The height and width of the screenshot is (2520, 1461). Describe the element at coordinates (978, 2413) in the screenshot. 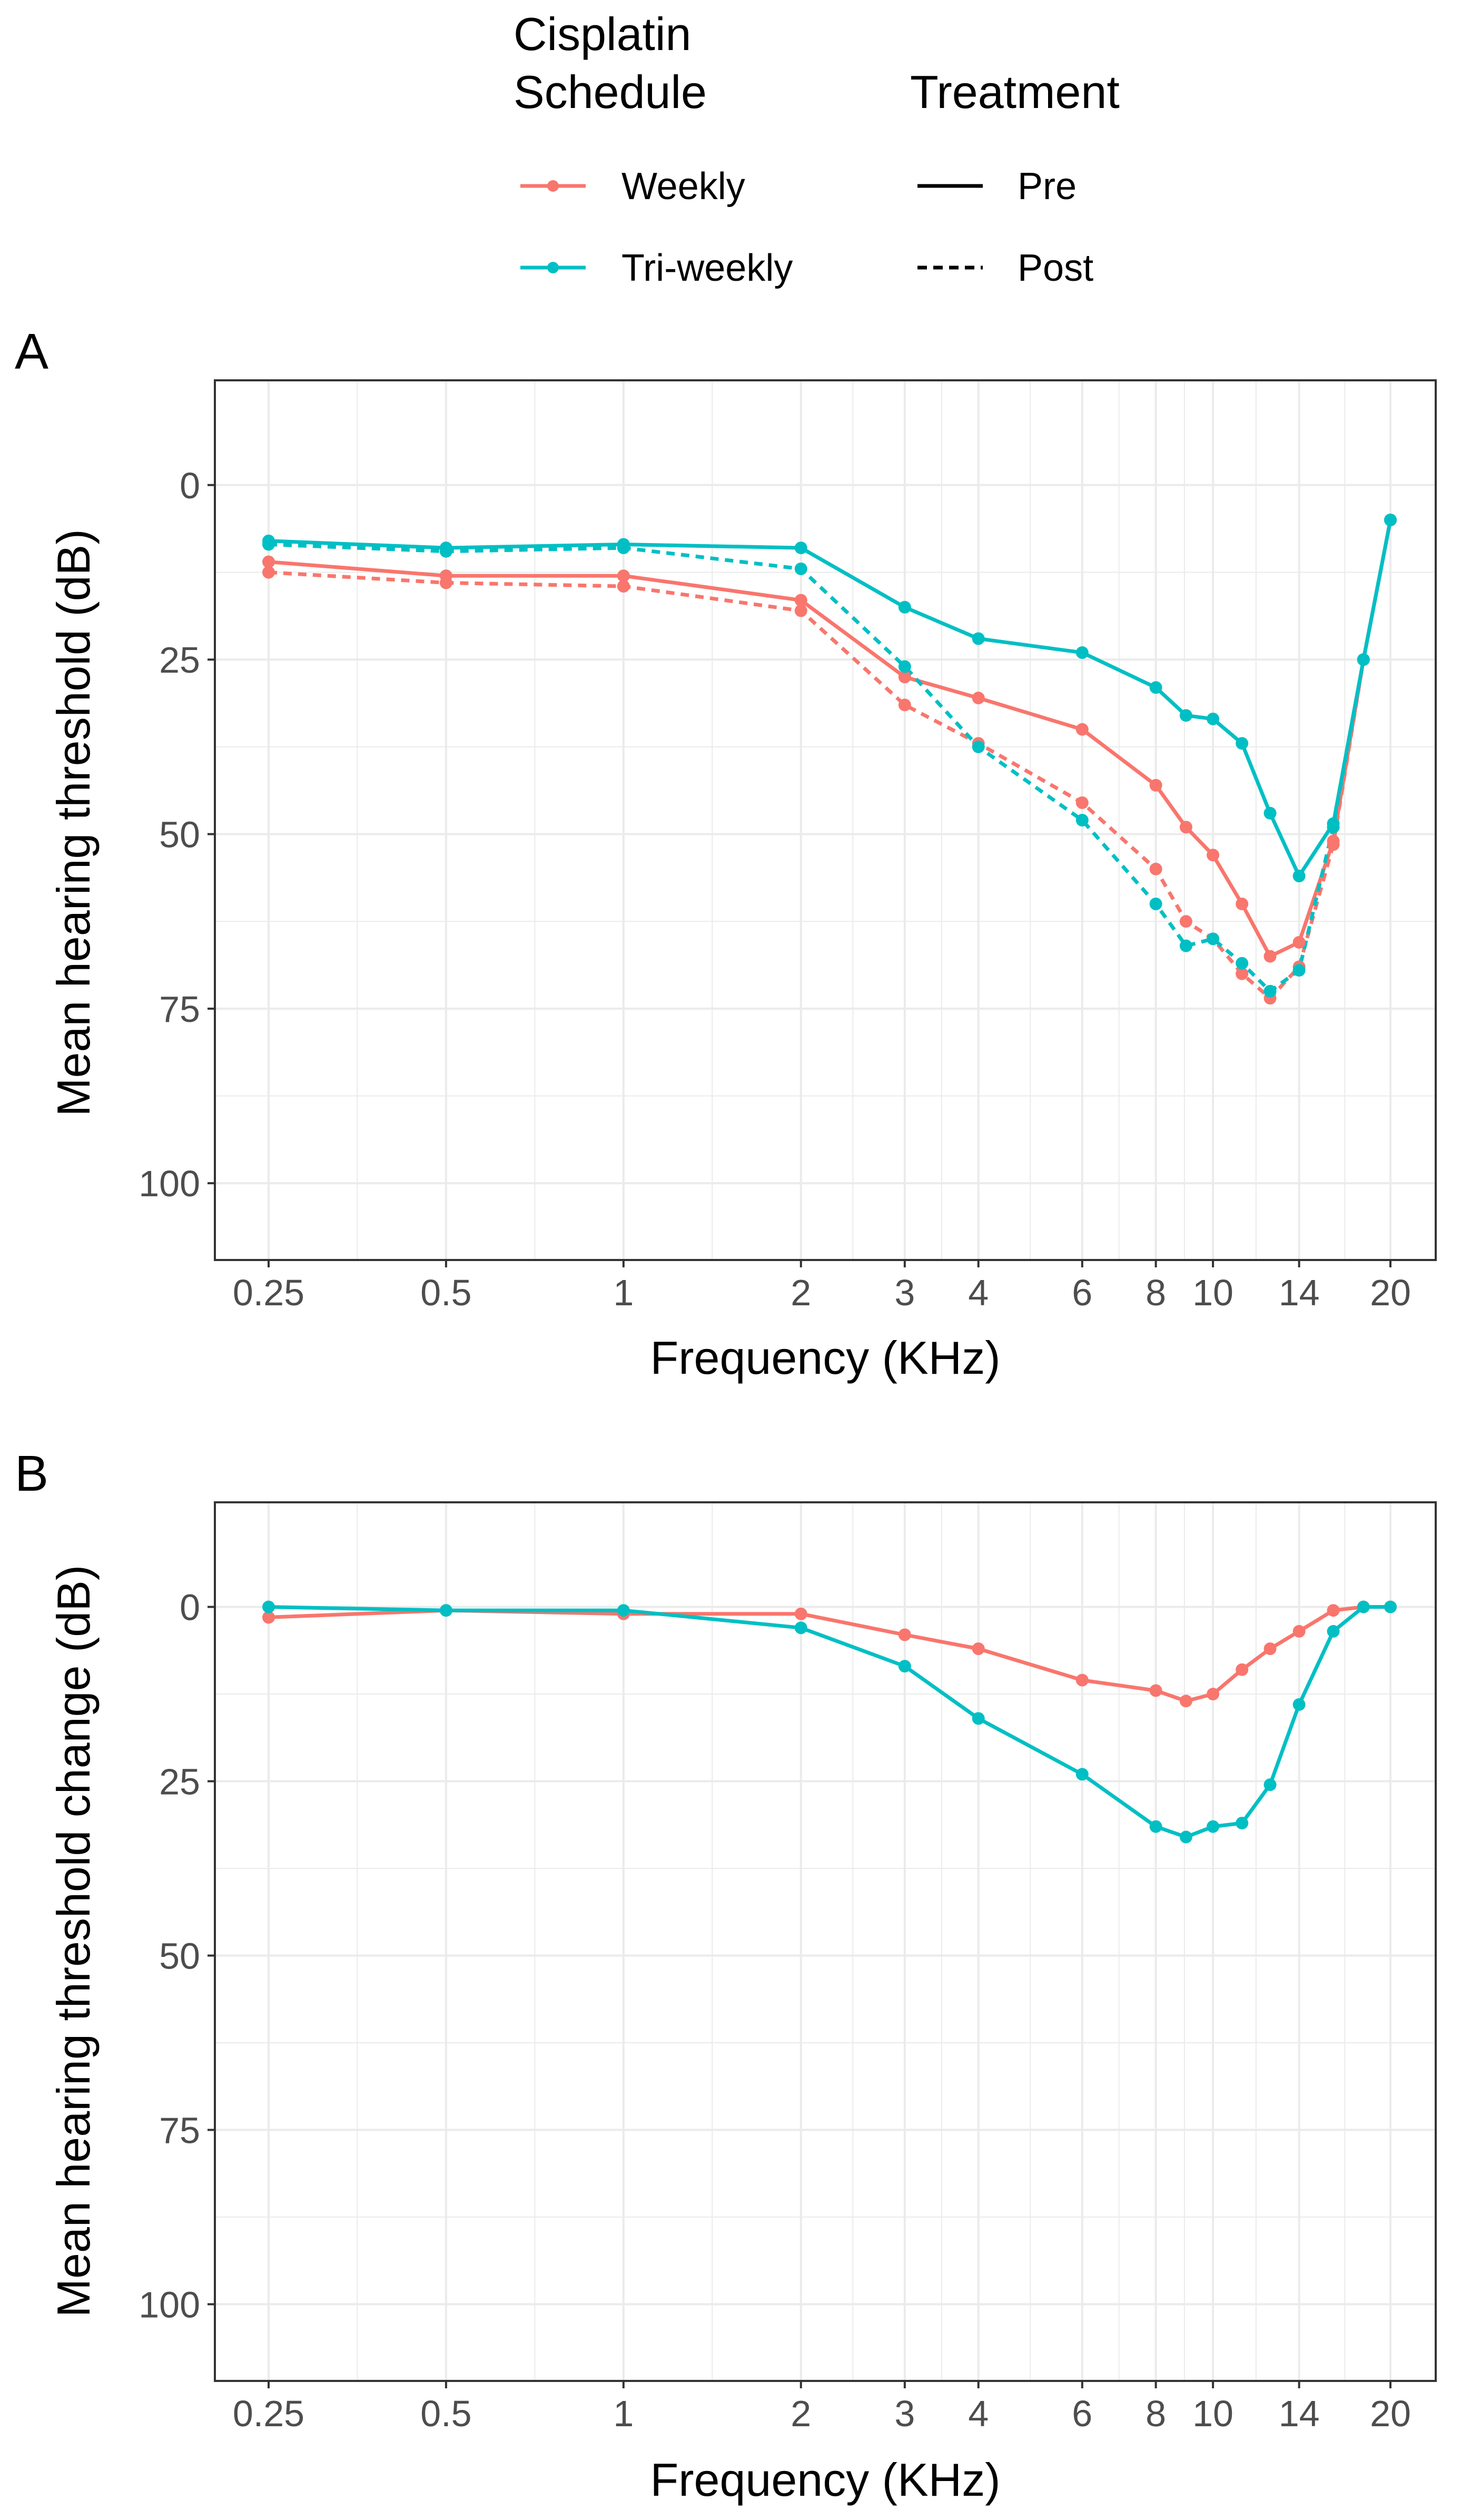

I see `panel-b-x-tick-label: 4` at that location.